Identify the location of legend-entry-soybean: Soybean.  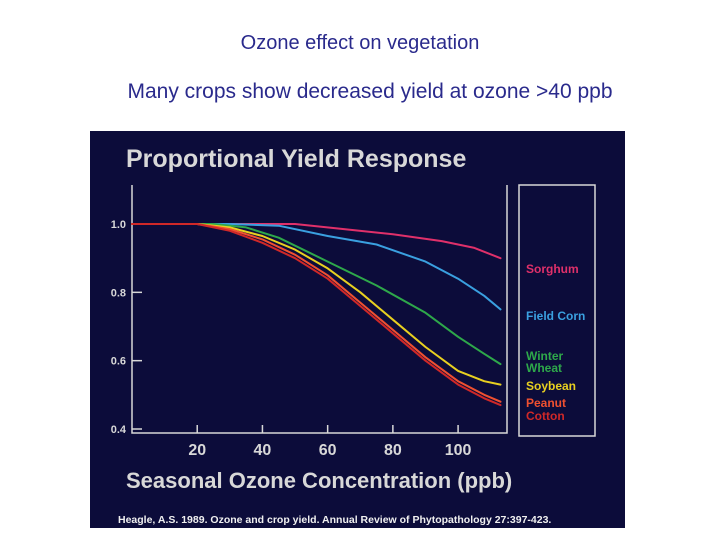
(551, 386).